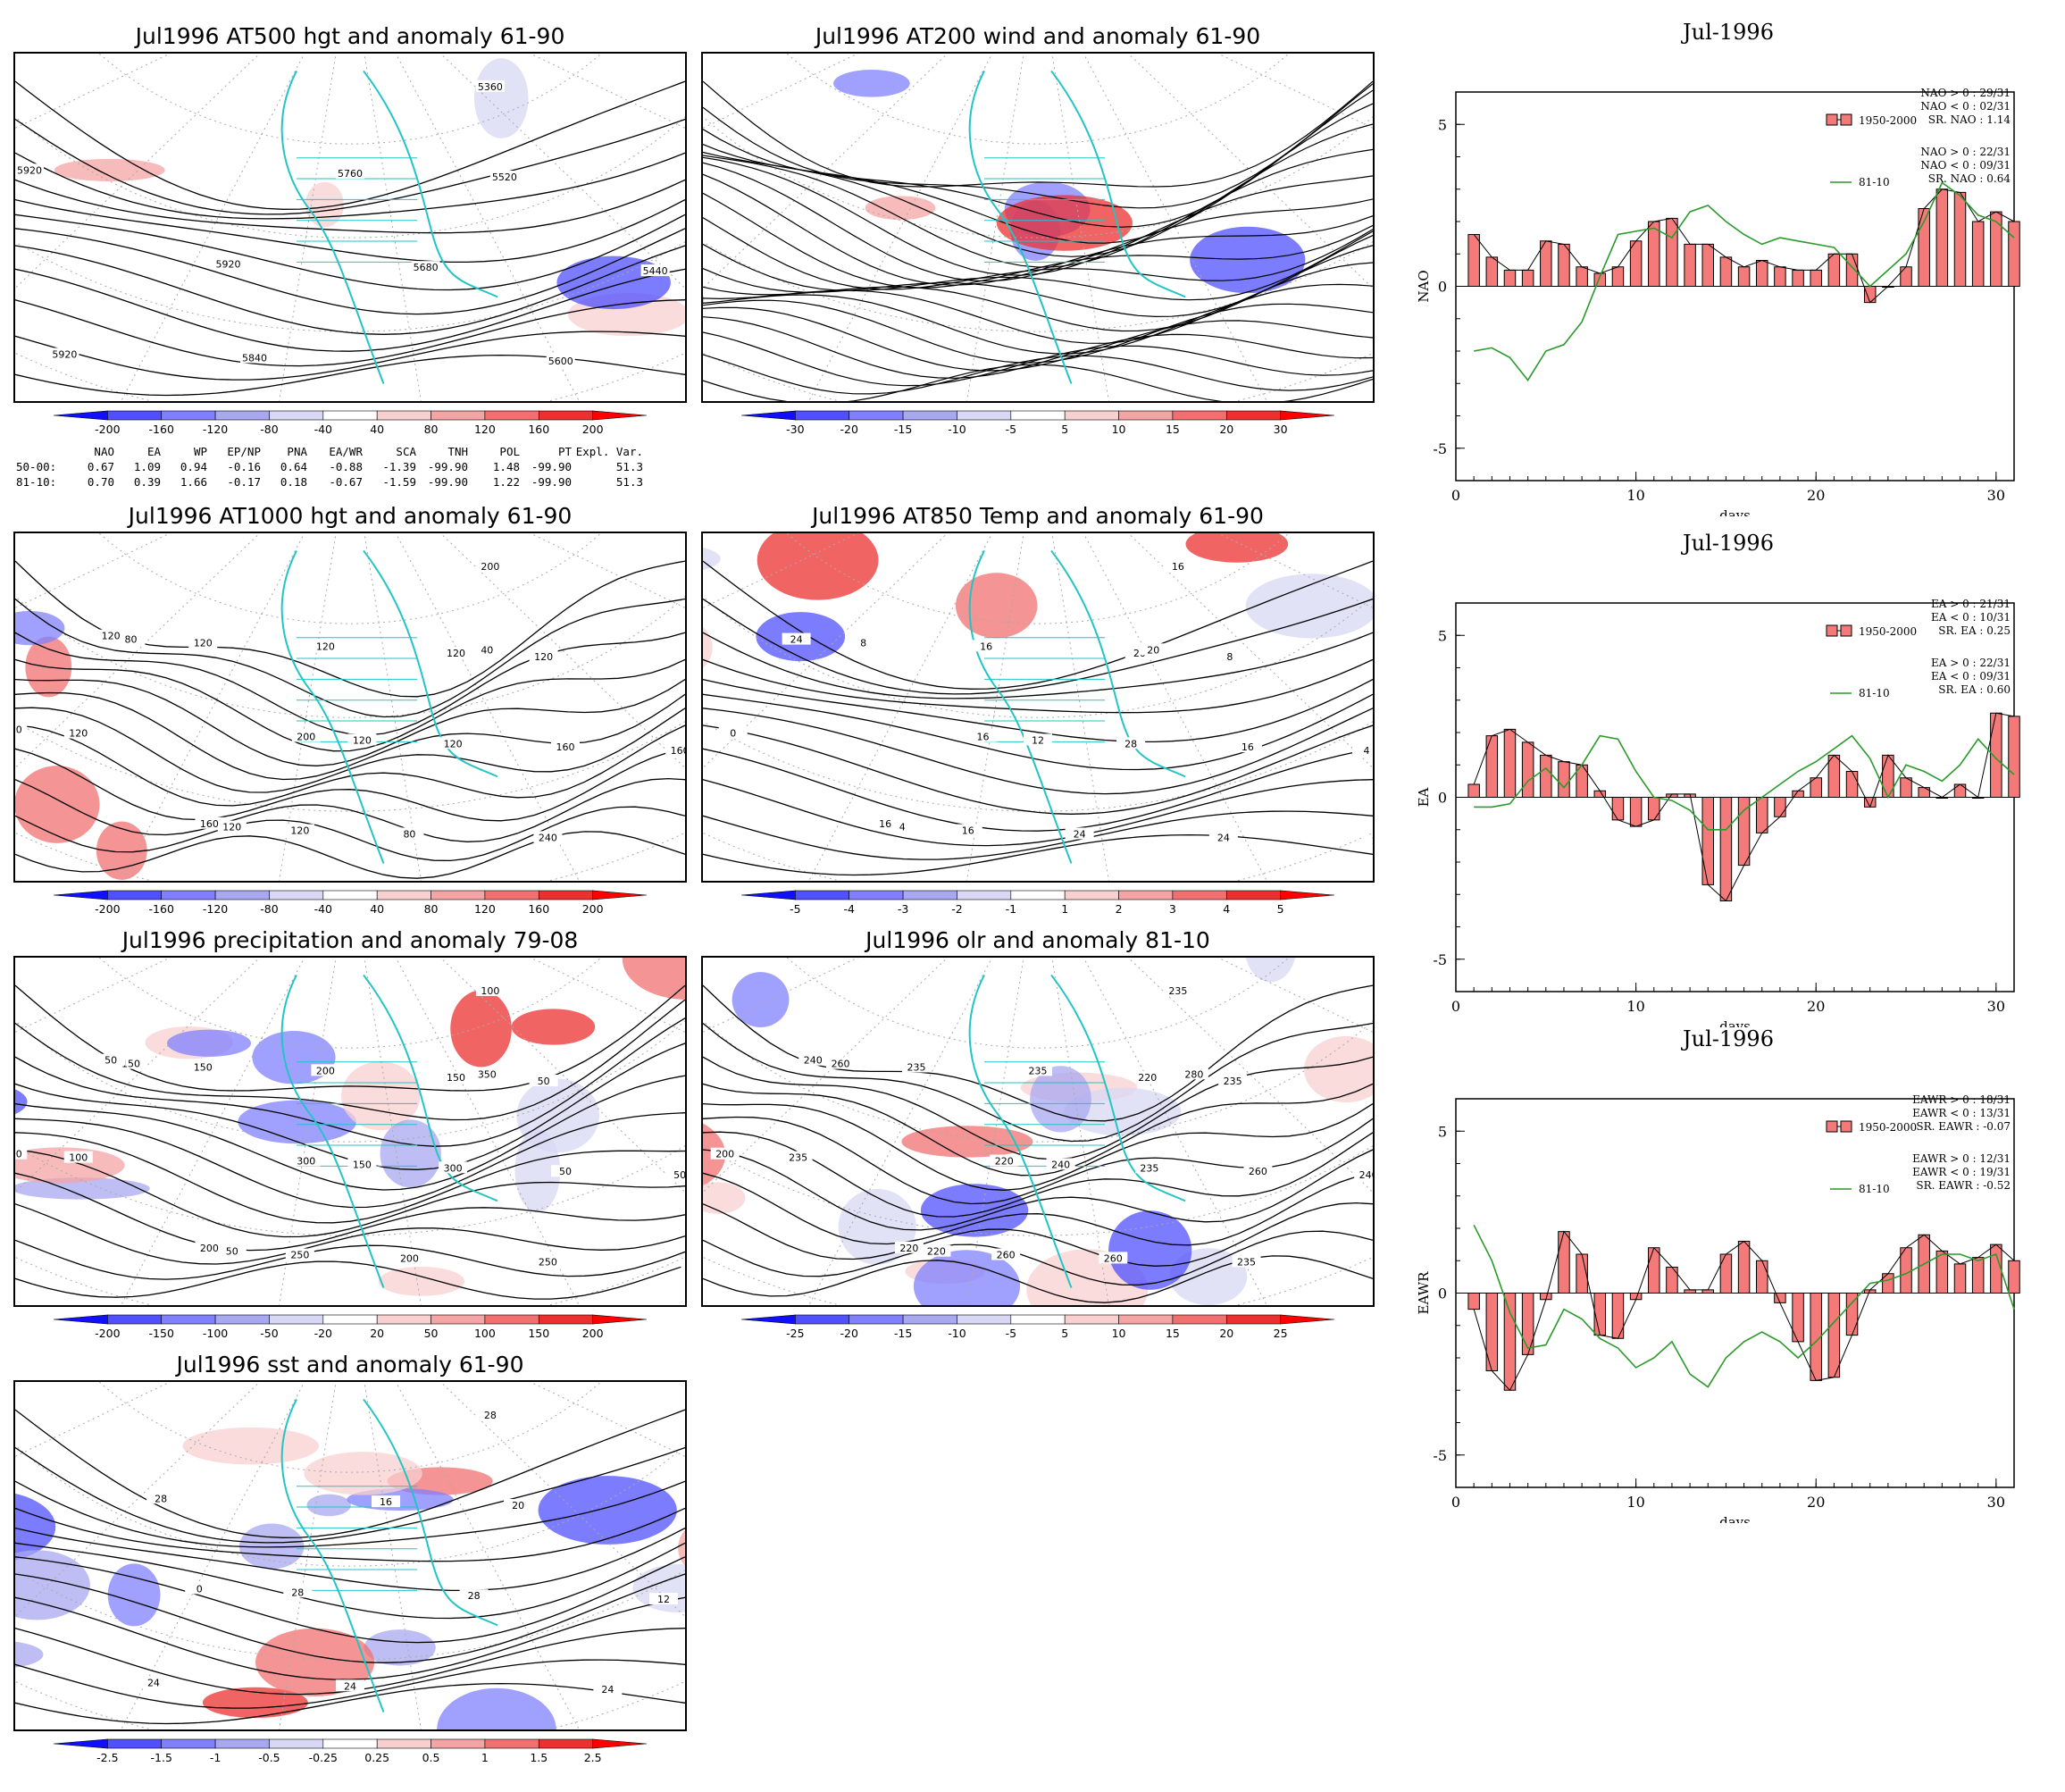 The image size is (2065, 1792). I want to click on contour-label: 20, so click(518, 1505).